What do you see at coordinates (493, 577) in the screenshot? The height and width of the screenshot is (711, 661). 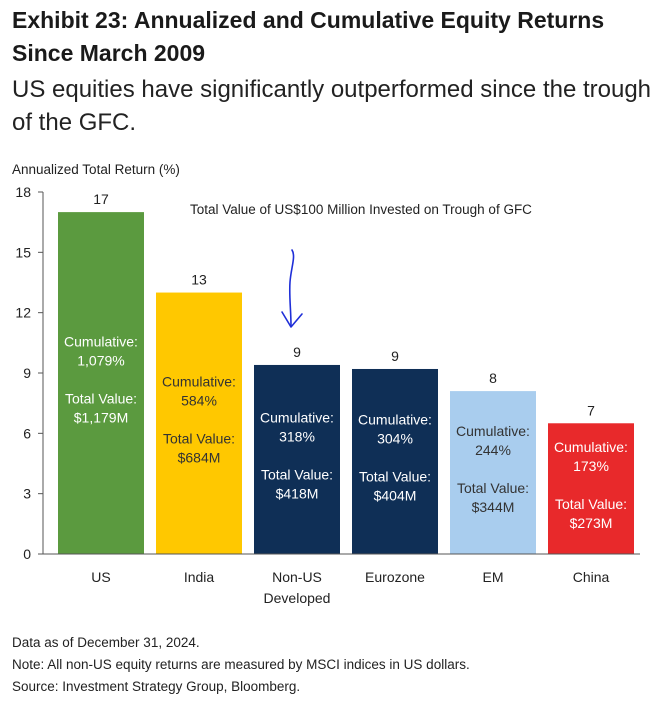 I see `x-tick-label: EM` at bounding box center [493, 577].